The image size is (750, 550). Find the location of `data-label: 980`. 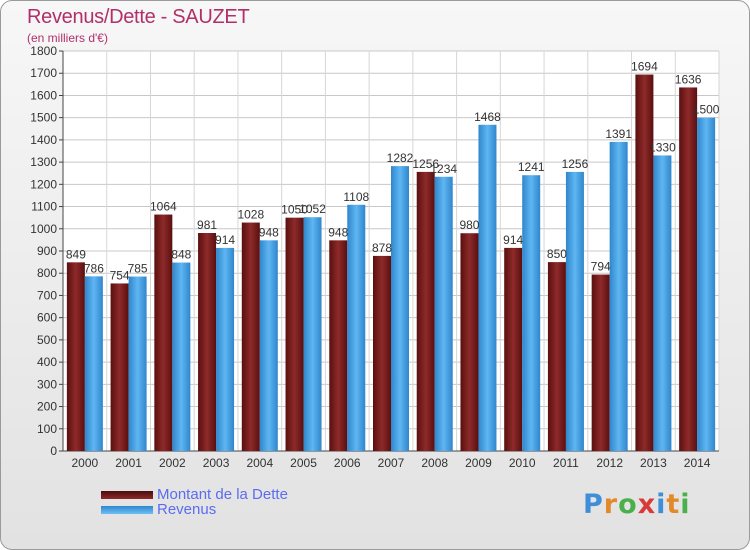

data-label: 980 is located at coordinates (469, 225).